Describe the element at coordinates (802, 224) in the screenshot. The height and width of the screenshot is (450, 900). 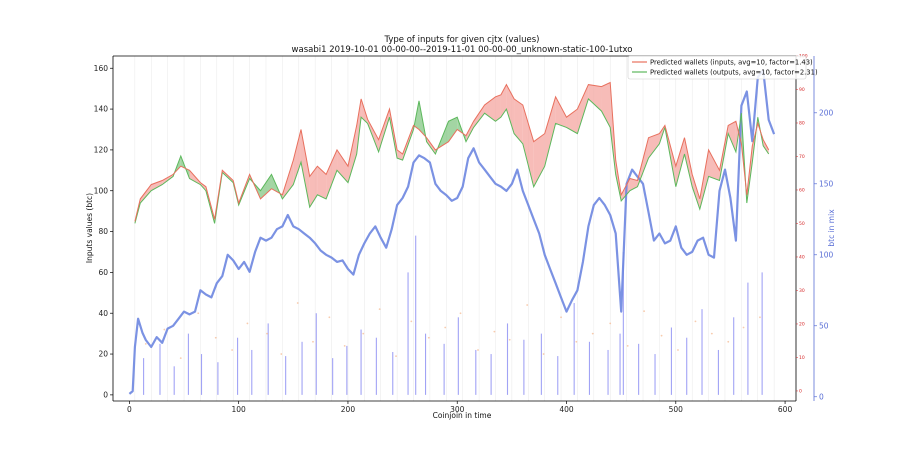
I see `y3-tick-label: 50` at that location.